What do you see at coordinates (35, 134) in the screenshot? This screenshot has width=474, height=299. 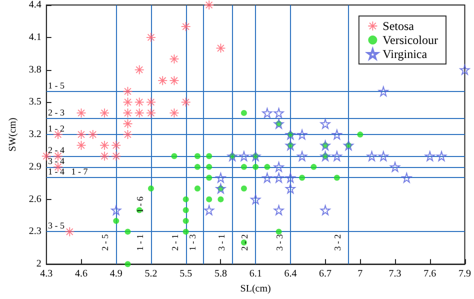 I see `y-tick-label: 3.2` at bounding box center [35, 134].